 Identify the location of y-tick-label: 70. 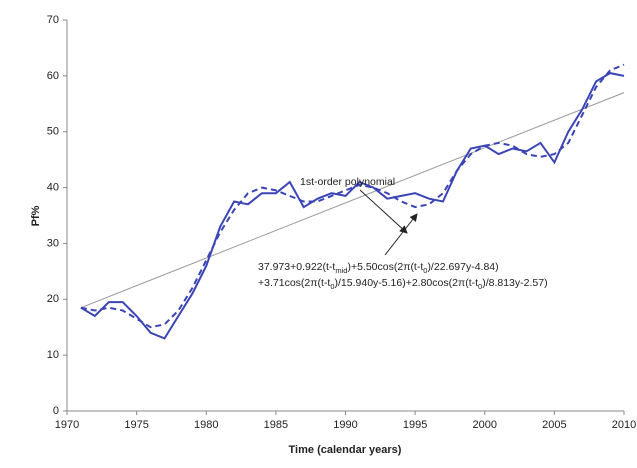
(53, 20).